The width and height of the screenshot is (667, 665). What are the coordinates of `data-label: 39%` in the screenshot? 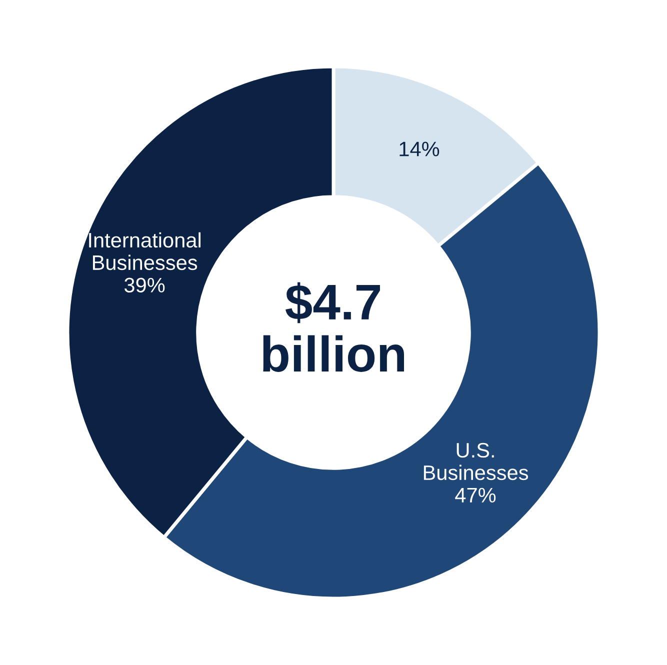 It's located at (144, 285).